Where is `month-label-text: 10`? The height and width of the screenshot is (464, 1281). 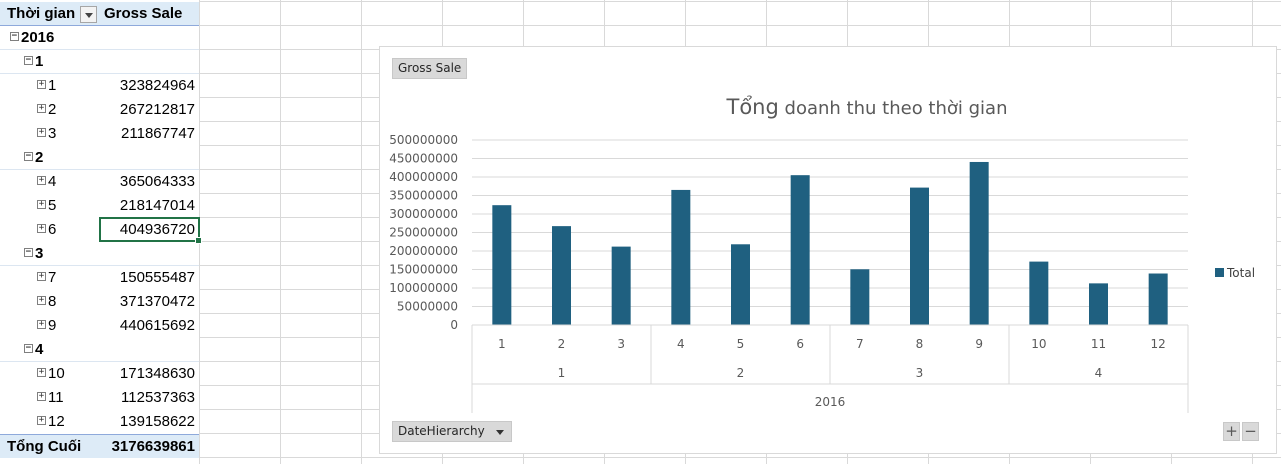
month-label-text: 10 is located at coordinates (56, 373).